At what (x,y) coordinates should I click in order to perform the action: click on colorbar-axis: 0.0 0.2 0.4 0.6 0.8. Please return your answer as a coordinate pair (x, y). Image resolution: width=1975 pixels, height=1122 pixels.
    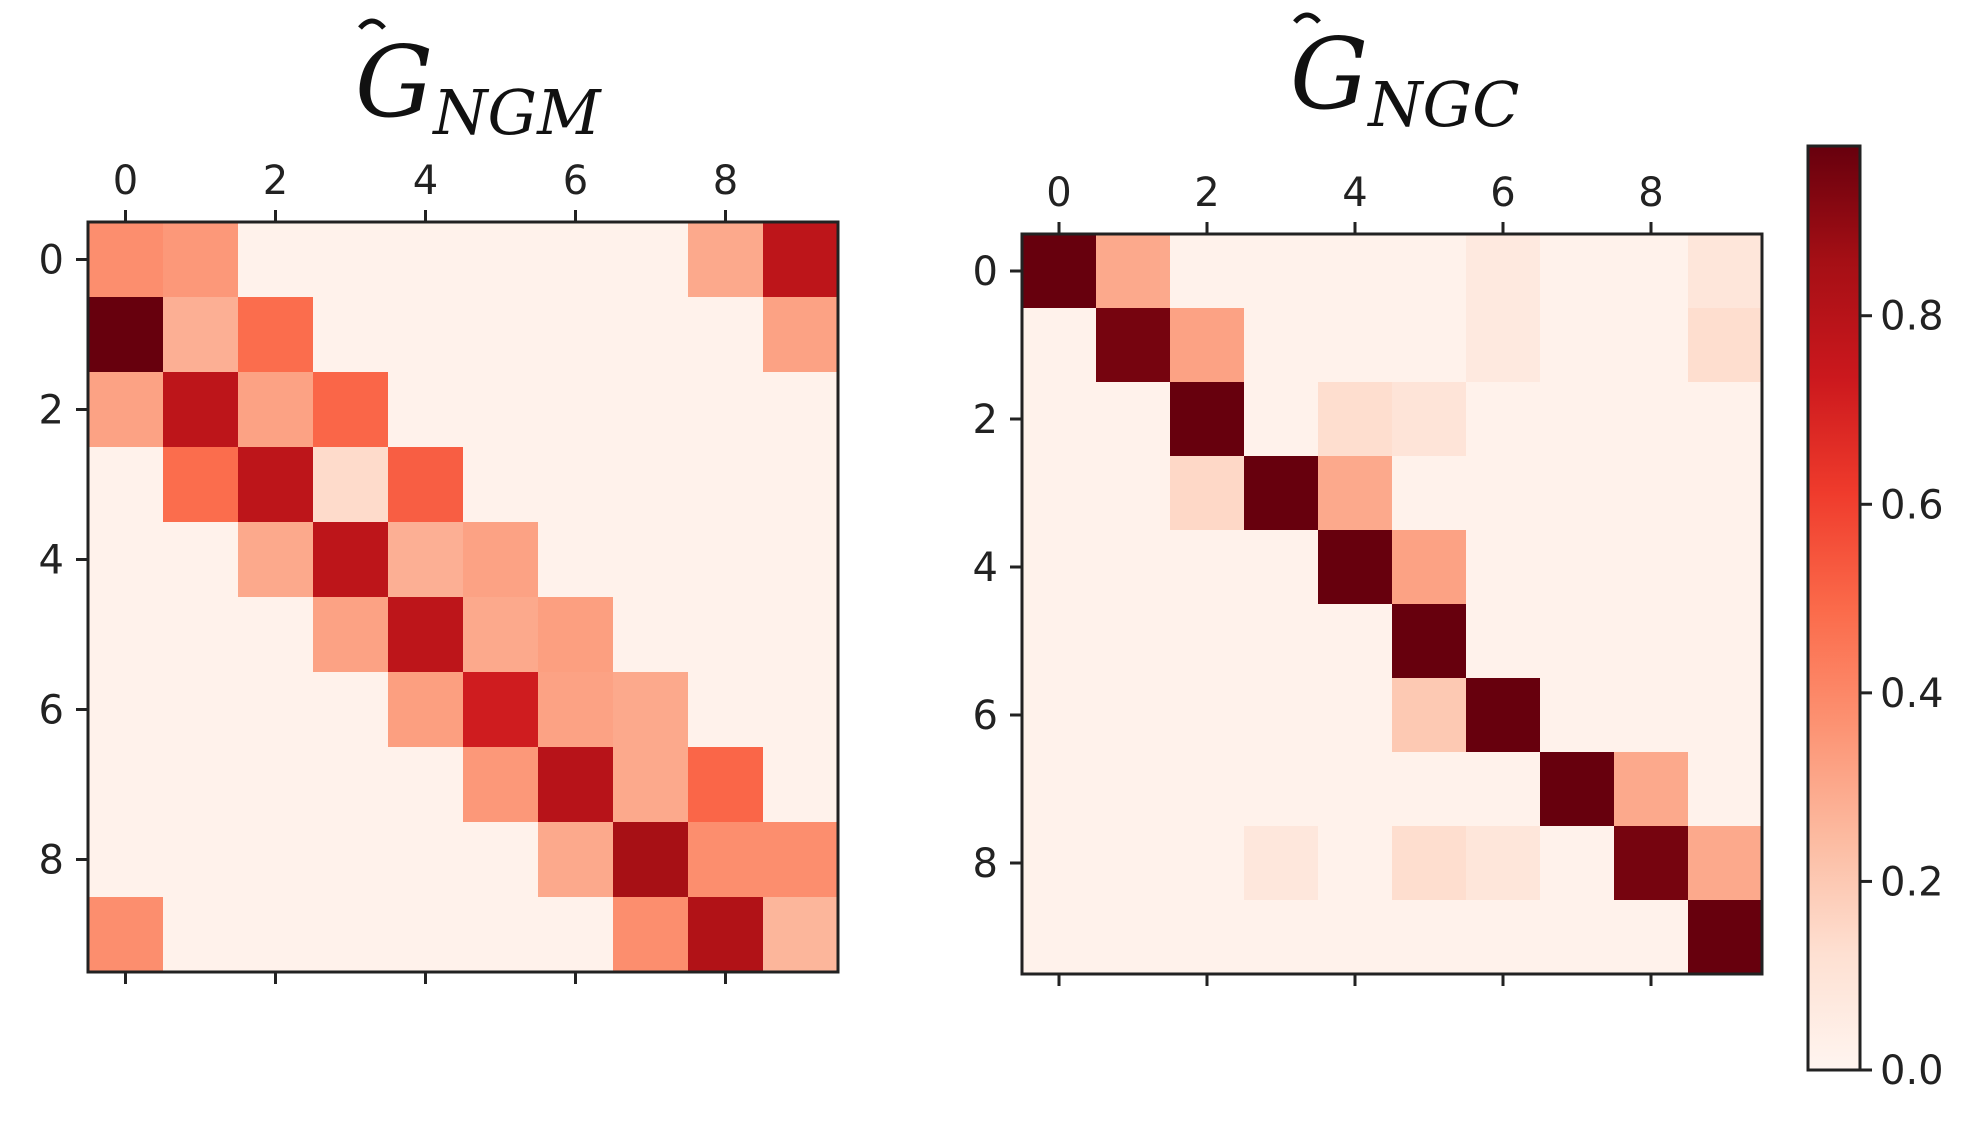
    Looking at the image, I should click on (1902, 694).